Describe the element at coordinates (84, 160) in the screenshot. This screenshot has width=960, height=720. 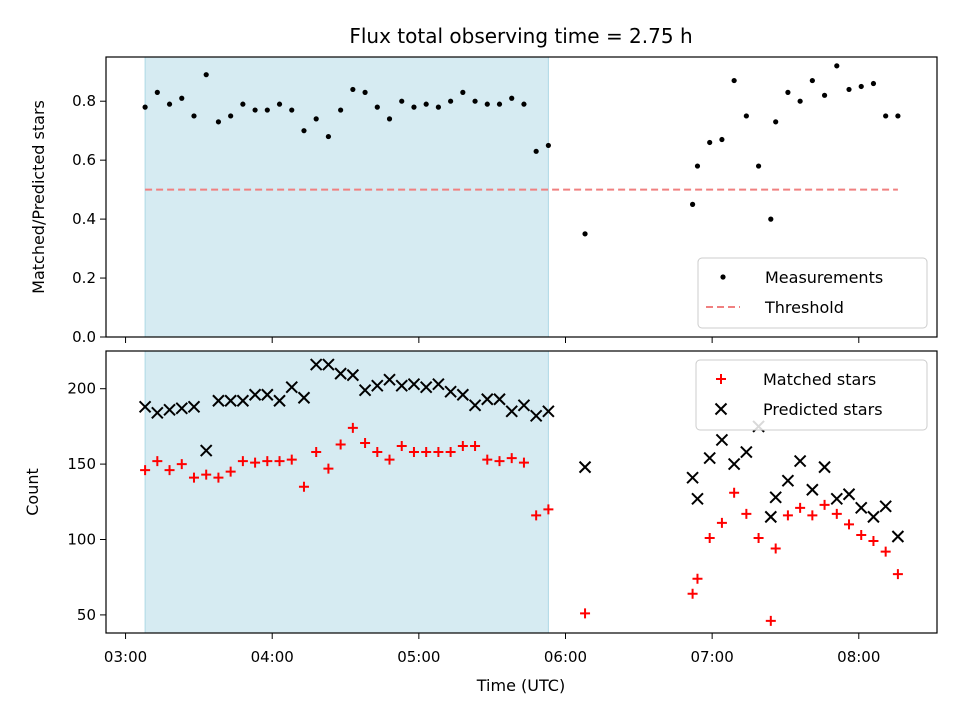
I see `y-tick-label: 0.6` at that location.